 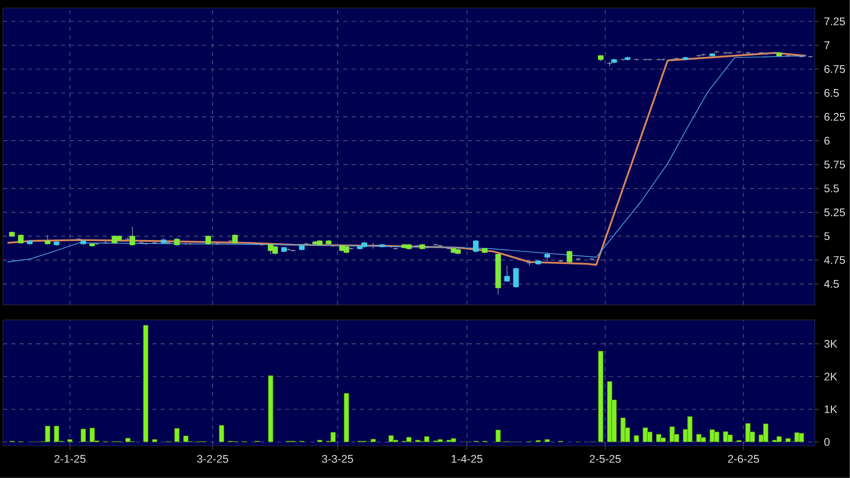 I want to click on y-tick-label: 5.5, so click(x=831, y=188).